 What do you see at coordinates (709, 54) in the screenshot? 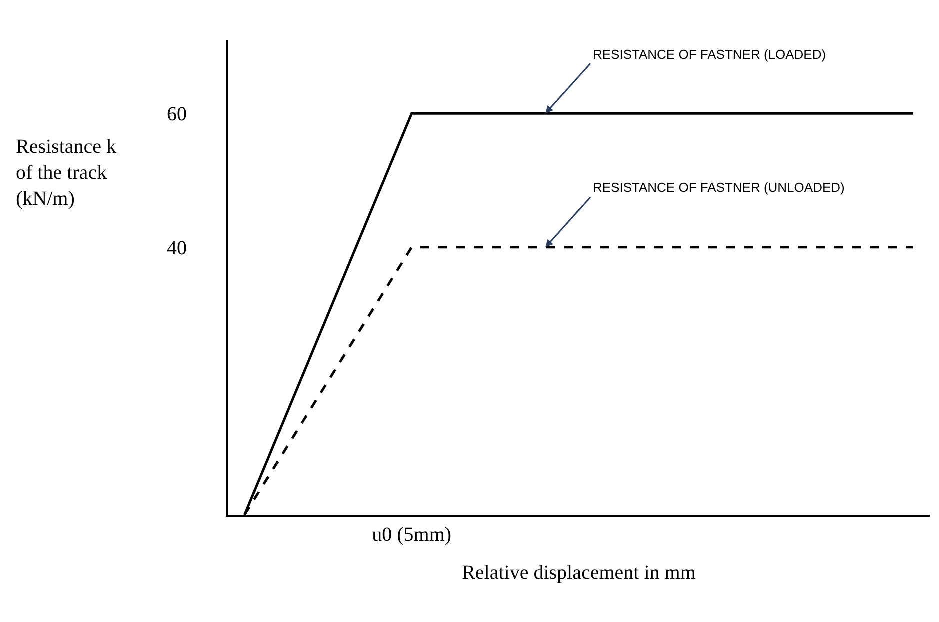
I see `annotation: RESISTANCE OF FASTNER (LOADED)` at bounding box center [709, 54].